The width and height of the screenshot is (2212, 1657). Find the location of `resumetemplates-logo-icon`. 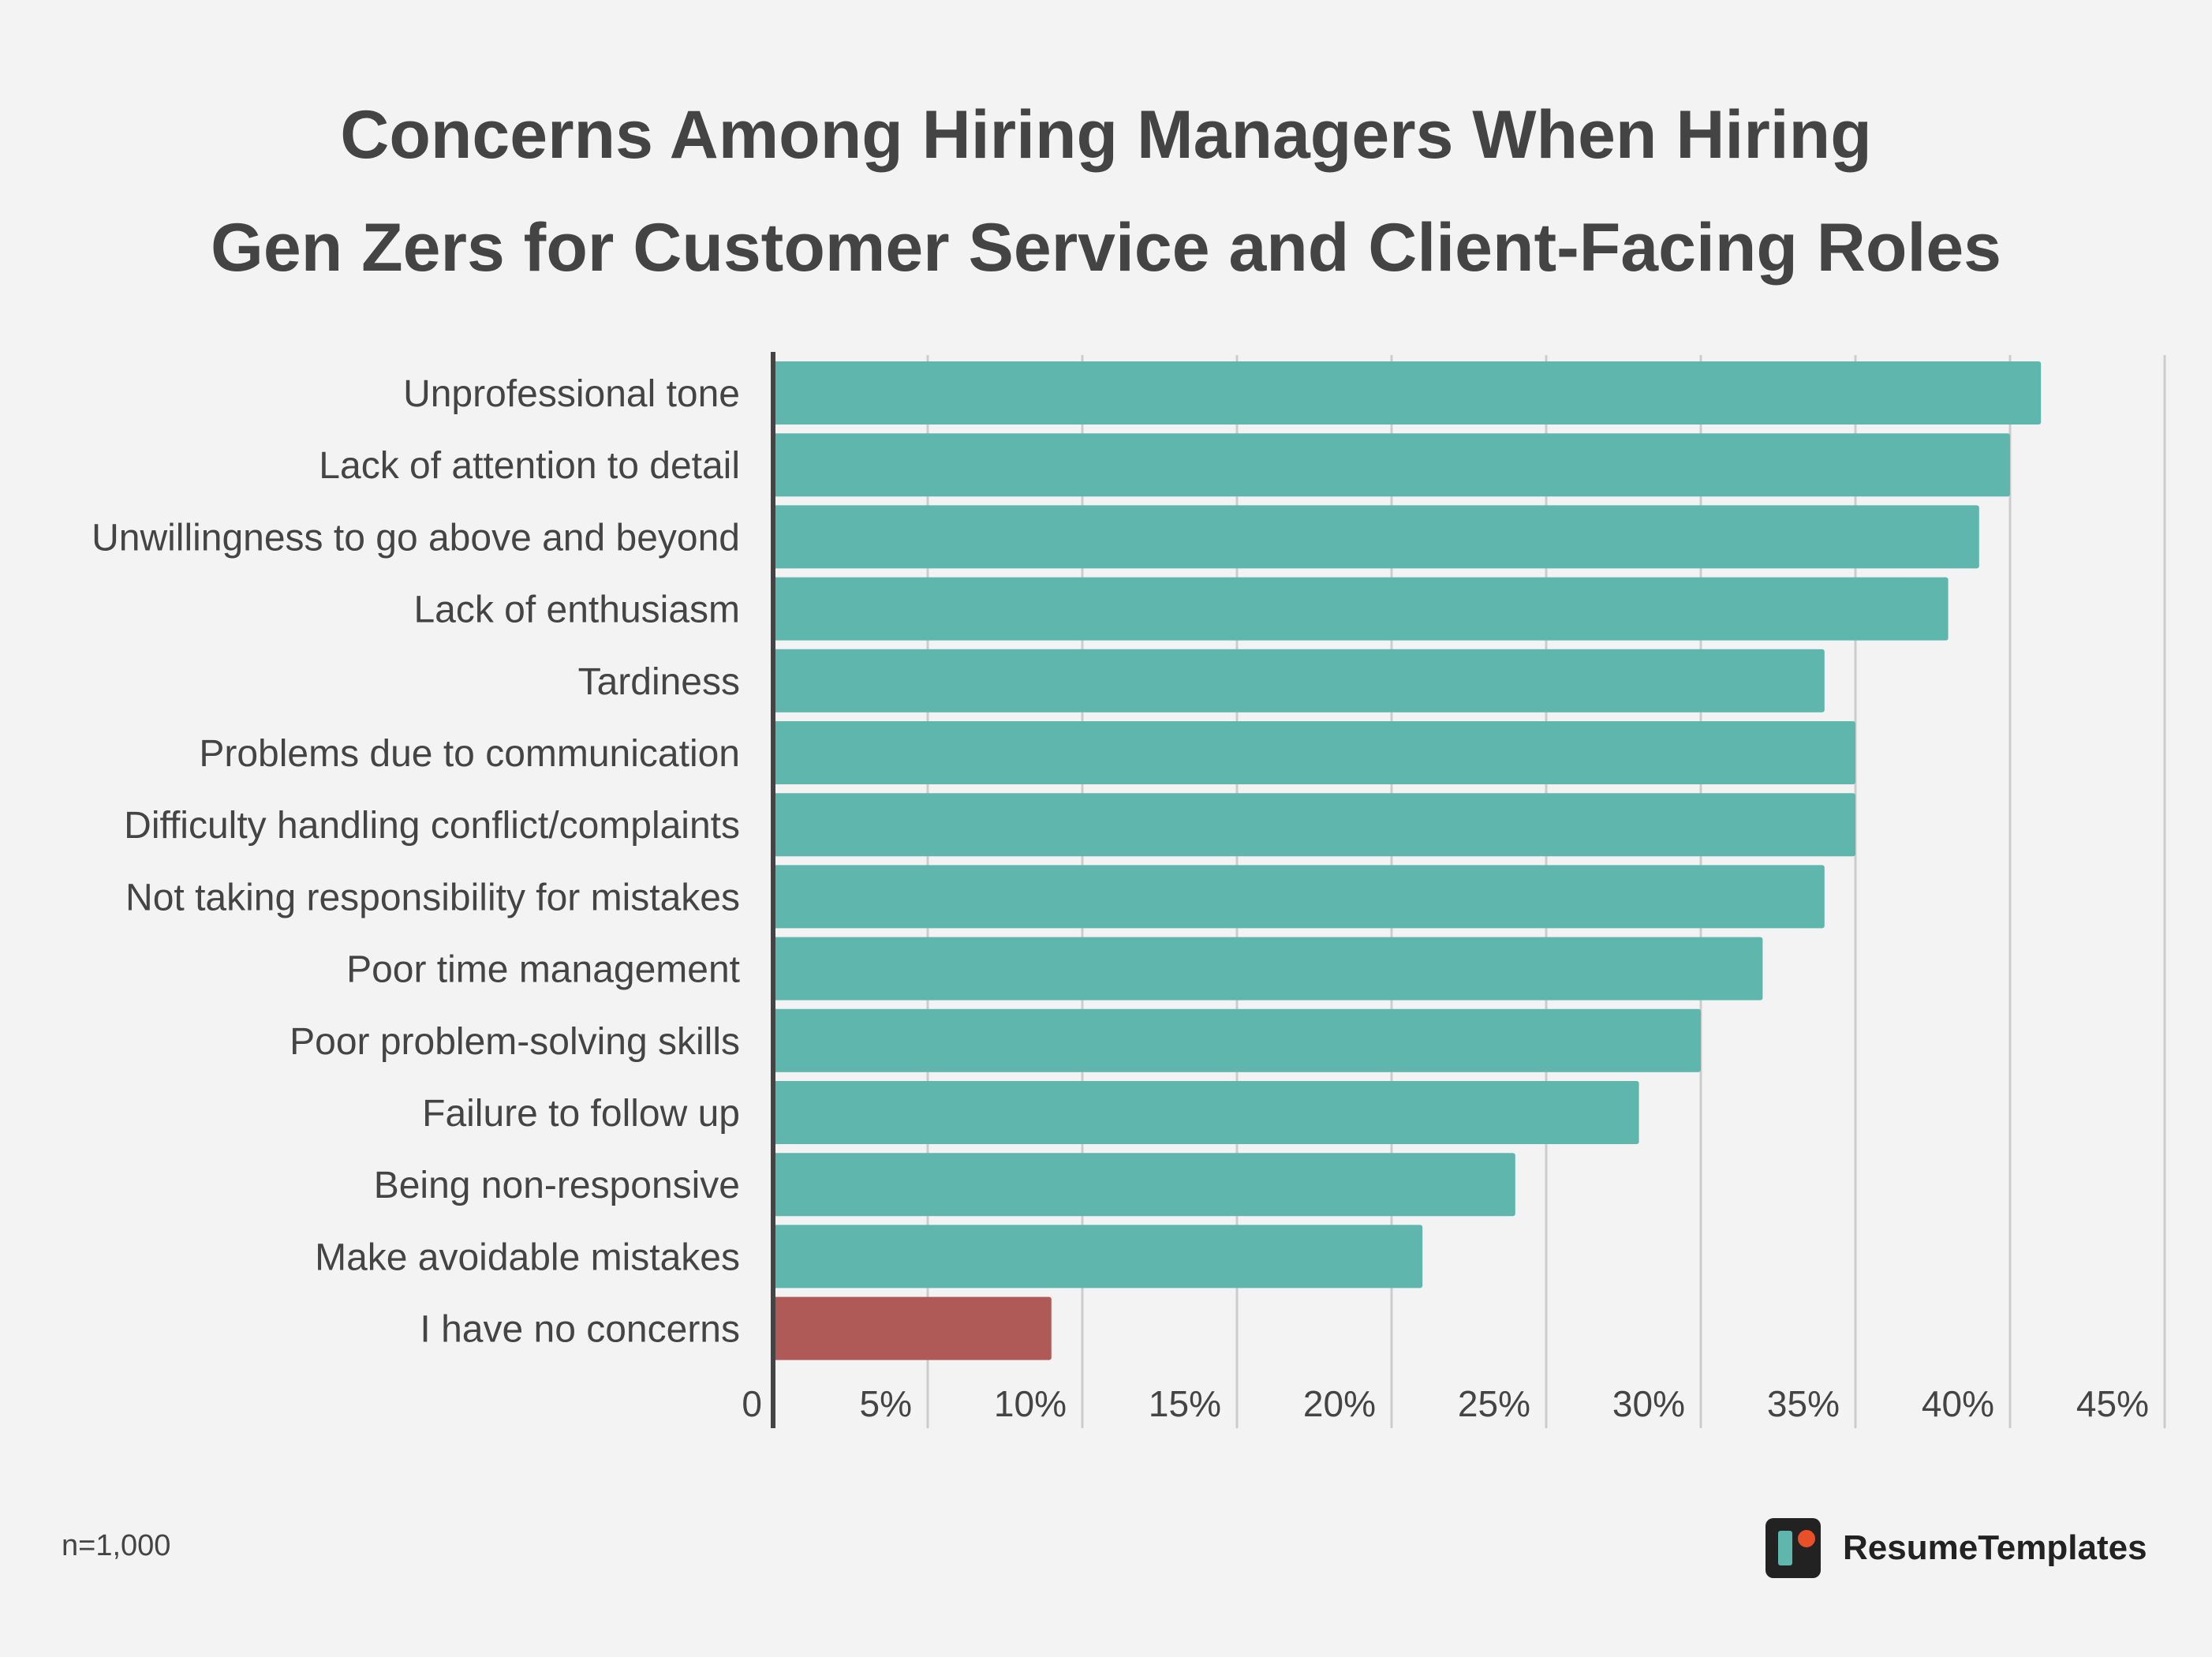

resumetemplates-logo-icon is located at coordinates (1793, 1548).